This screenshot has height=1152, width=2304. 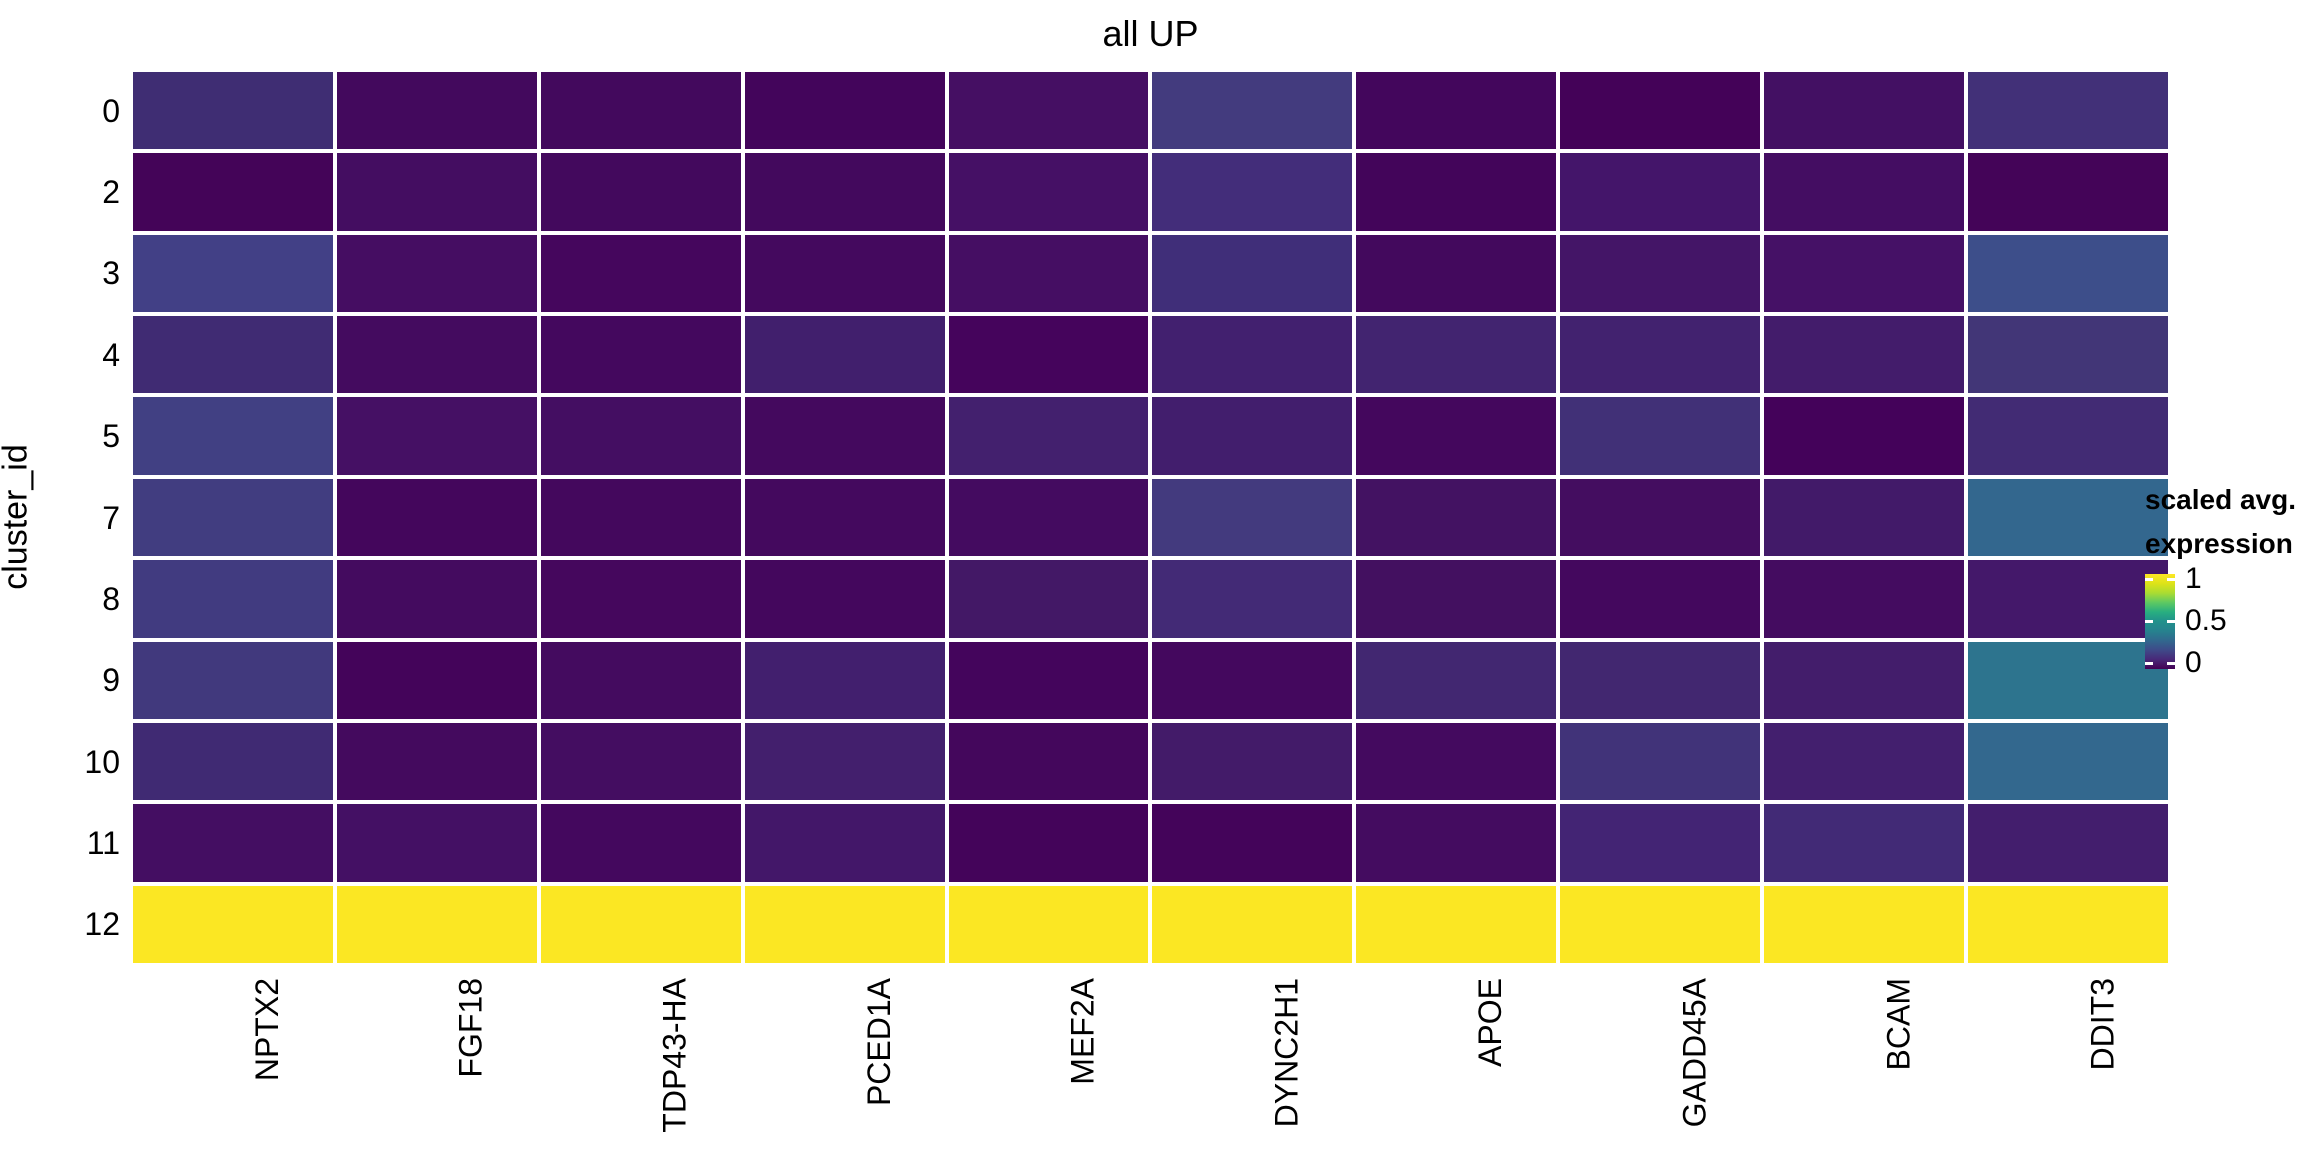 I want to click on col-label: TDP43-HA, so click(x=674, y=1055).